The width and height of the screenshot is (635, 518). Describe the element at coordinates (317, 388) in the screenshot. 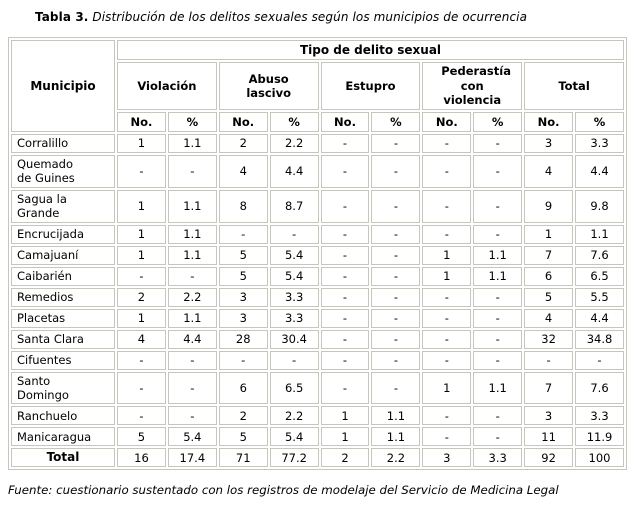

I see `table-row: Santo Domingo - -6 6.5- -1 1.1 7 7.6` at that location.